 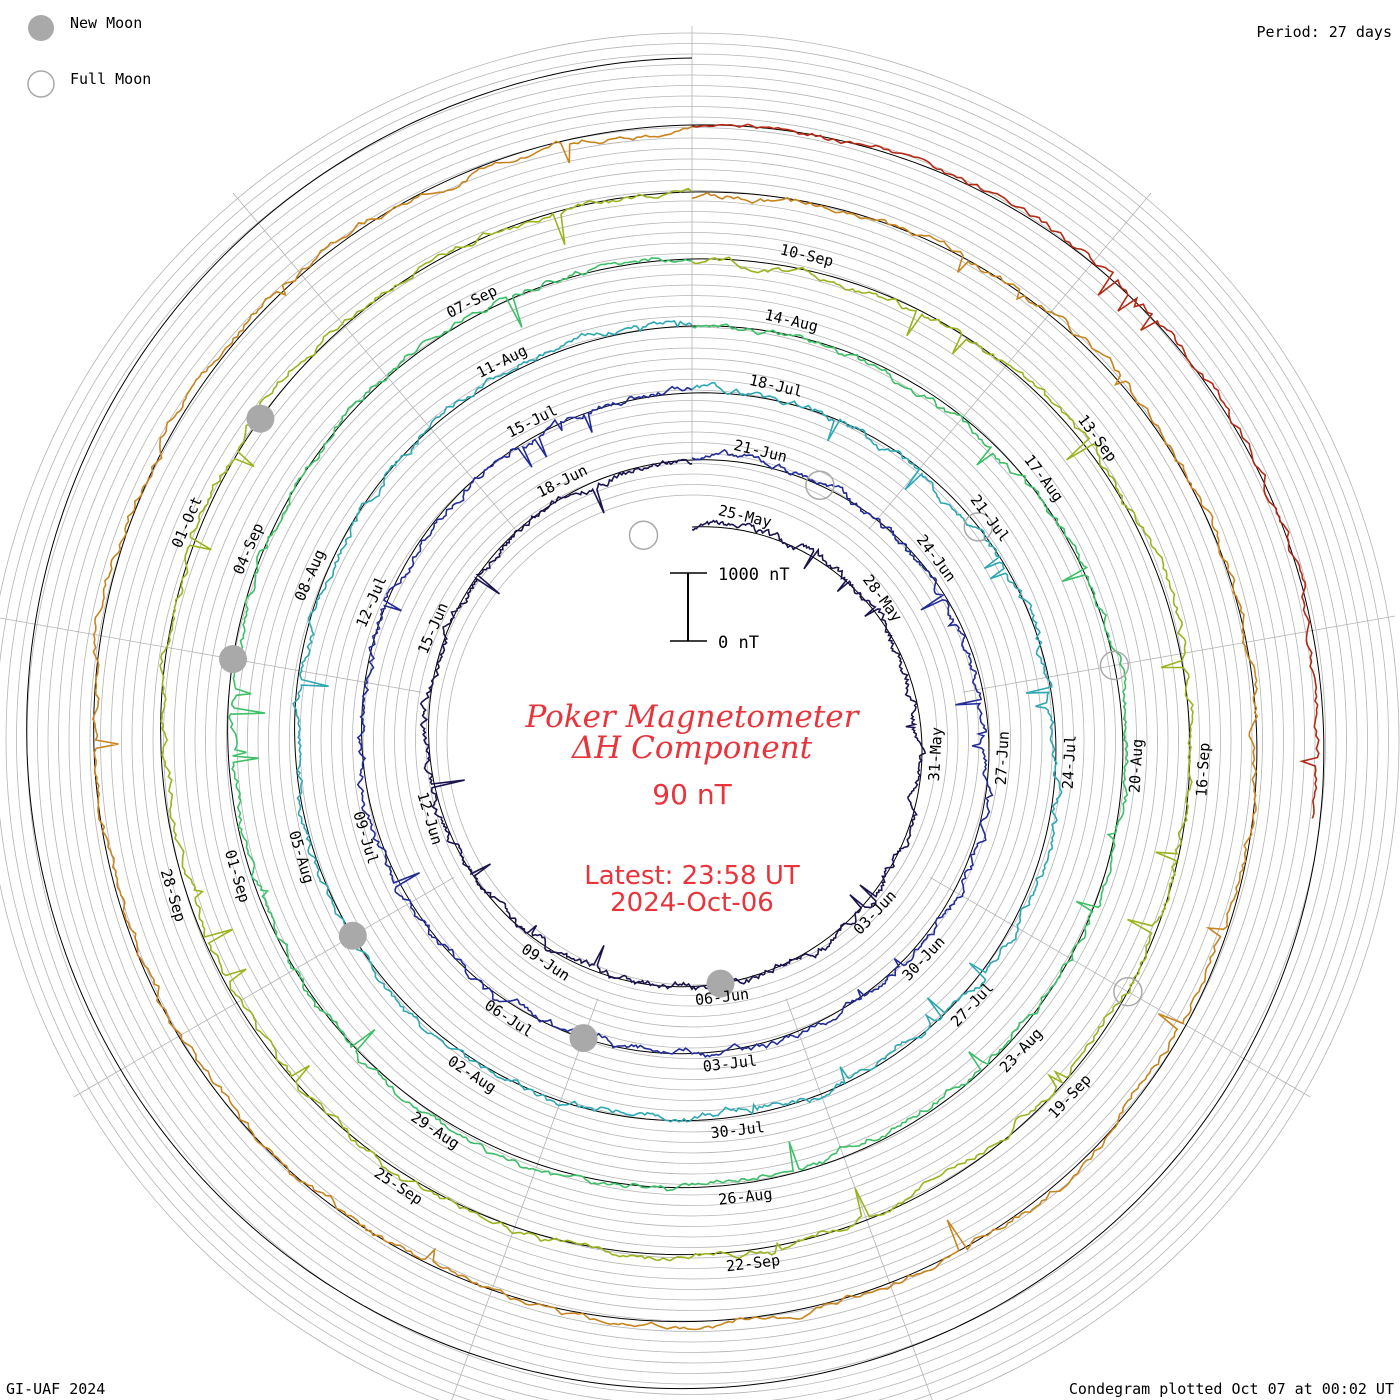 What do you see at coordinates (972, 1005) in the screenshot?
I see `tick-label: 27-Jul` at bounding box center [972, 1005].